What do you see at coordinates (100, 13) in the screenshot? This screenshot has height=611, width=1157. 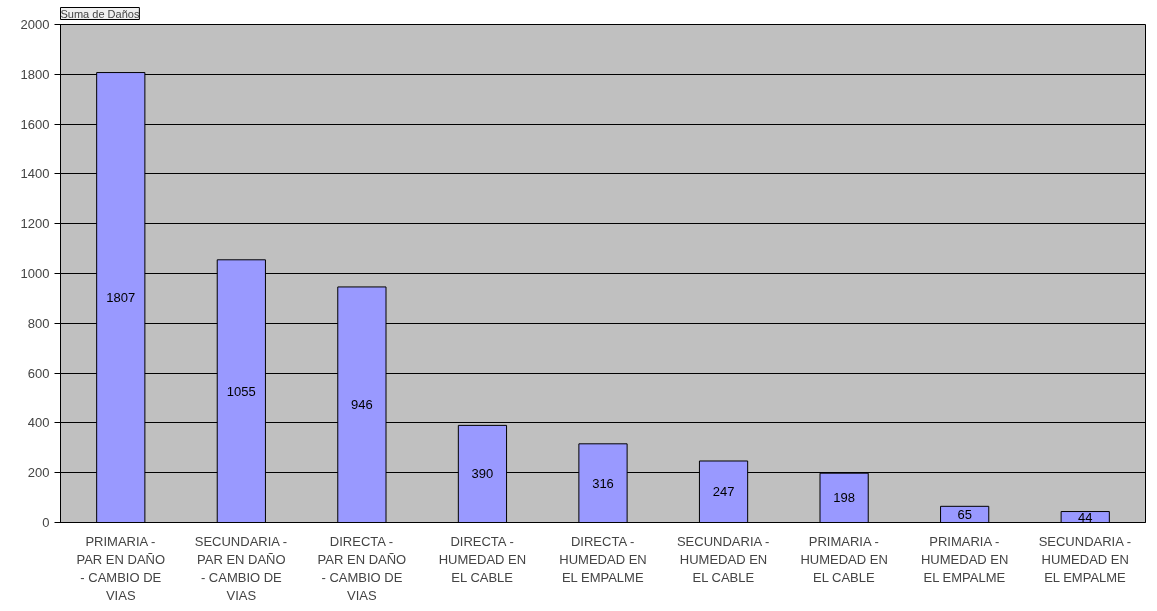 I see `chart-title: Suma de Daños` at bounding box center [100, 13].